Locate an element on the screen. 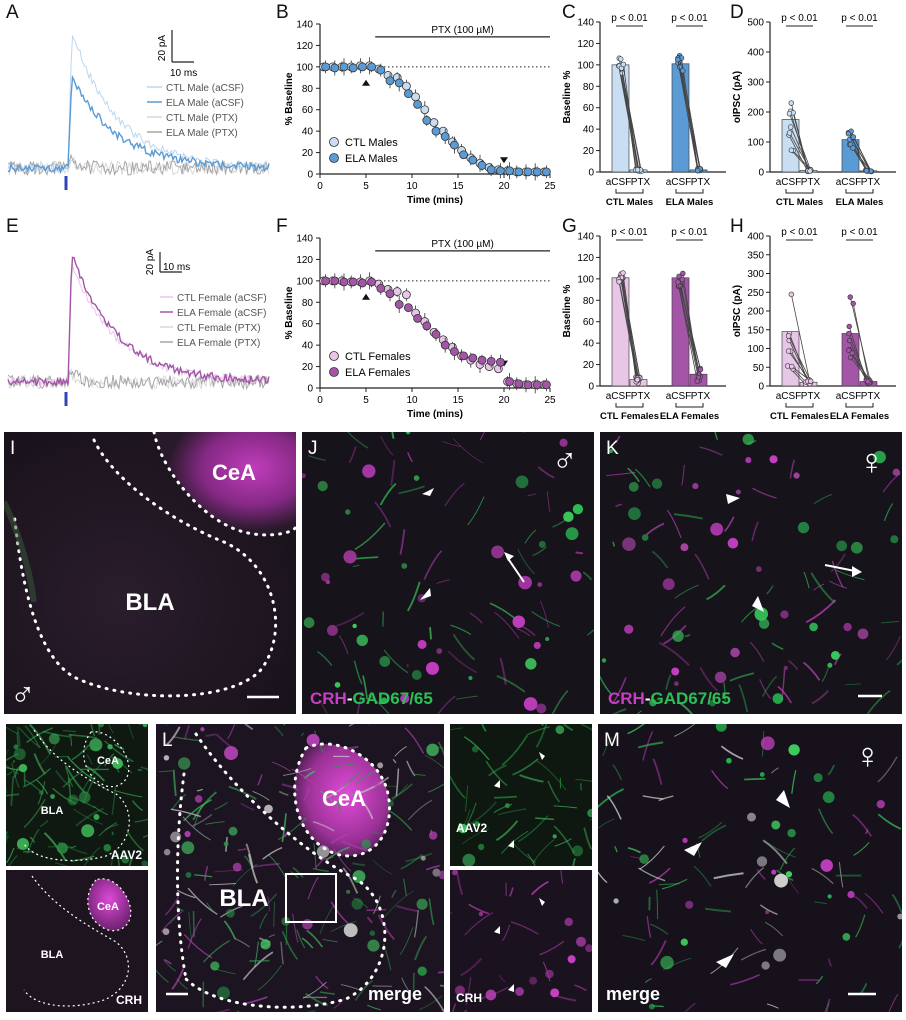 This screenshot has width=906, height=1020. micrograph-j-image: J ♂ CRH-GAD67/65 is located at coordinates (448, 573).